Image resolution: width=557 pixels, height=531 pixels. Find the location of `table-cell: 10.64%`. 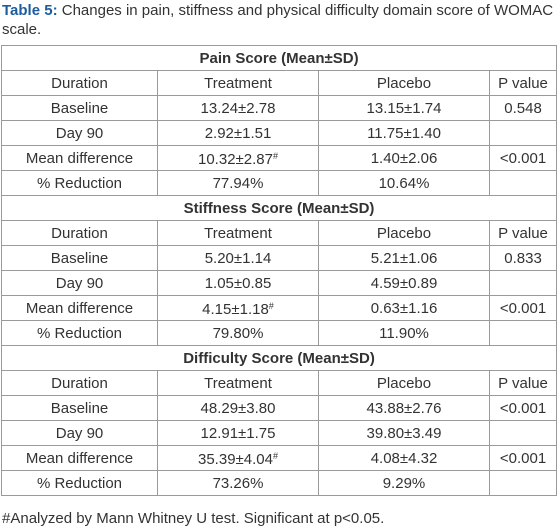

table-cell: 10.64% is located at coordinates (404, 183).